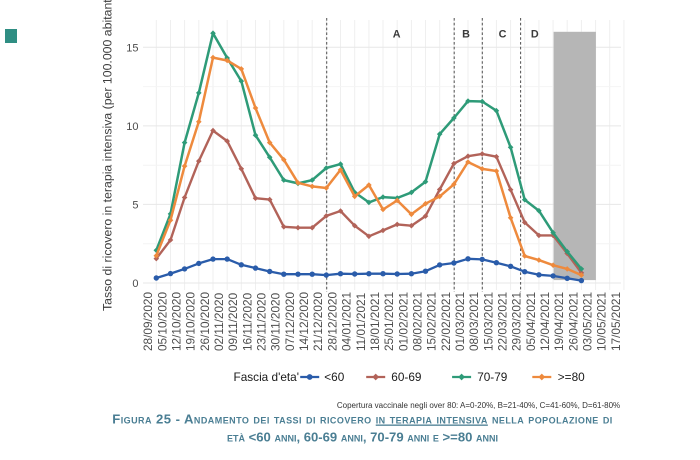 This screenshot has width=700, height=460. What do you see at coordinates (132, 127) in the screenshot?
I see `svg-text: 10` at bounding box center [132, 127].